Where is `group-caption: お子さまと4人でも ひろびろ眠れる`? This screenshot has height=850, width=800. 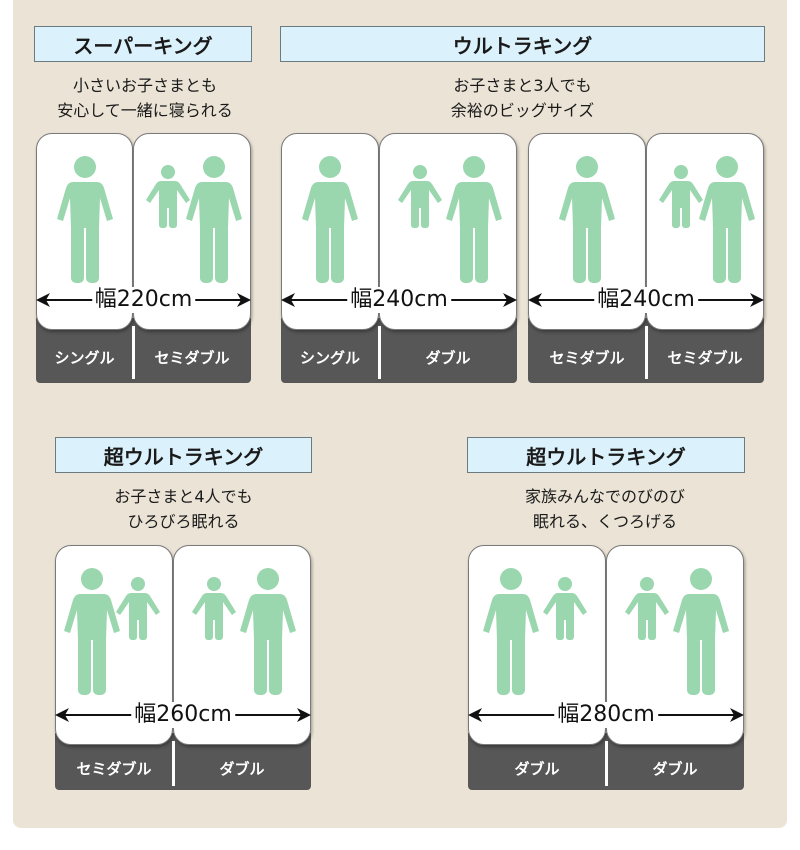
group-caption: お子さまと4人でも ひろびろ眠れる is located at coordinates (183, 509).